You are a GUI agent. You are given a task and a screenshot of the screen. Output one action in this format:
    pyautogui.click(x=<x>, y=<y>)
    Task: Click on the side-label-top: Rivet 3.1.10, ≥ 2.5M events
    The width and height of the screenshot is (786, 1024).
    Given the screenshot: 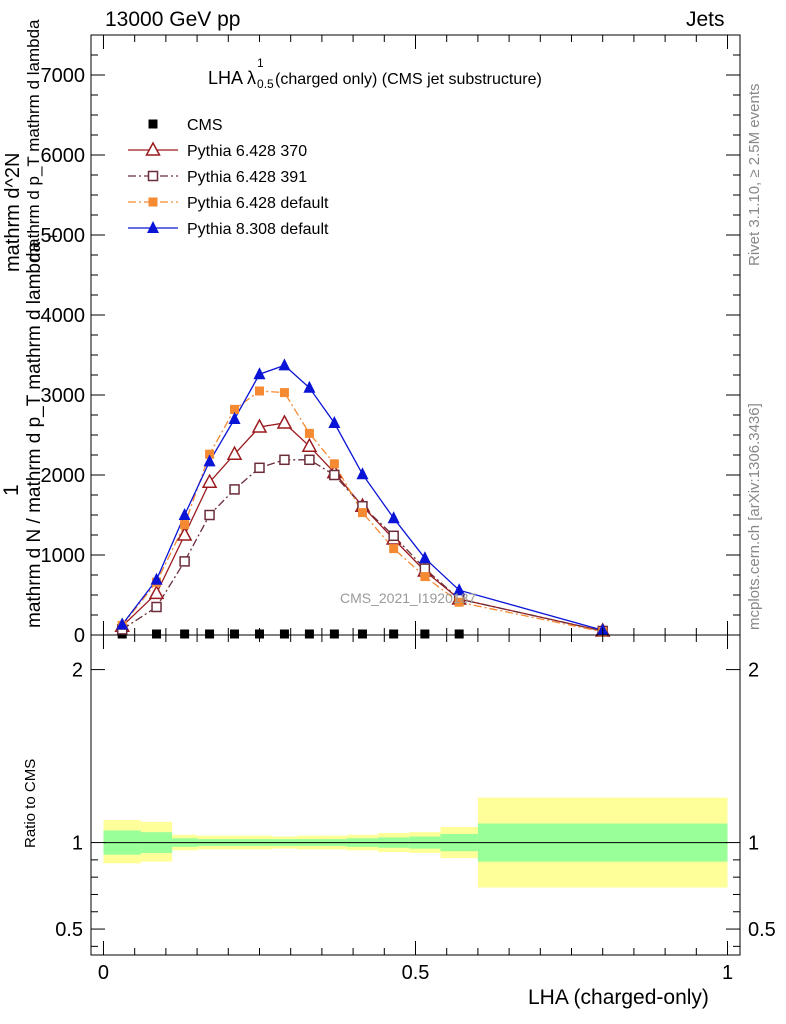 What is the action you would take?
    pyautogui.click(x=754, y=175)
    